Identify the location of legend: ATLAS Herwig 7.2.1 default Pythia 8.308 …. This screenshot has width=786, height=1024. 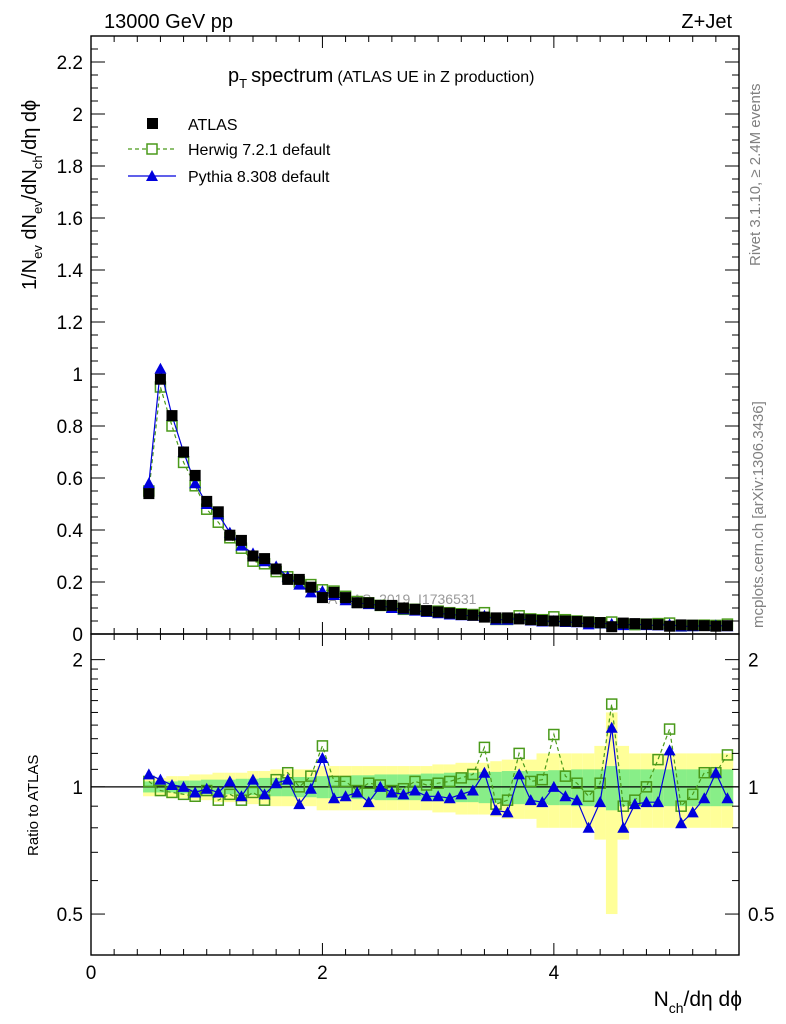
(229, 151).